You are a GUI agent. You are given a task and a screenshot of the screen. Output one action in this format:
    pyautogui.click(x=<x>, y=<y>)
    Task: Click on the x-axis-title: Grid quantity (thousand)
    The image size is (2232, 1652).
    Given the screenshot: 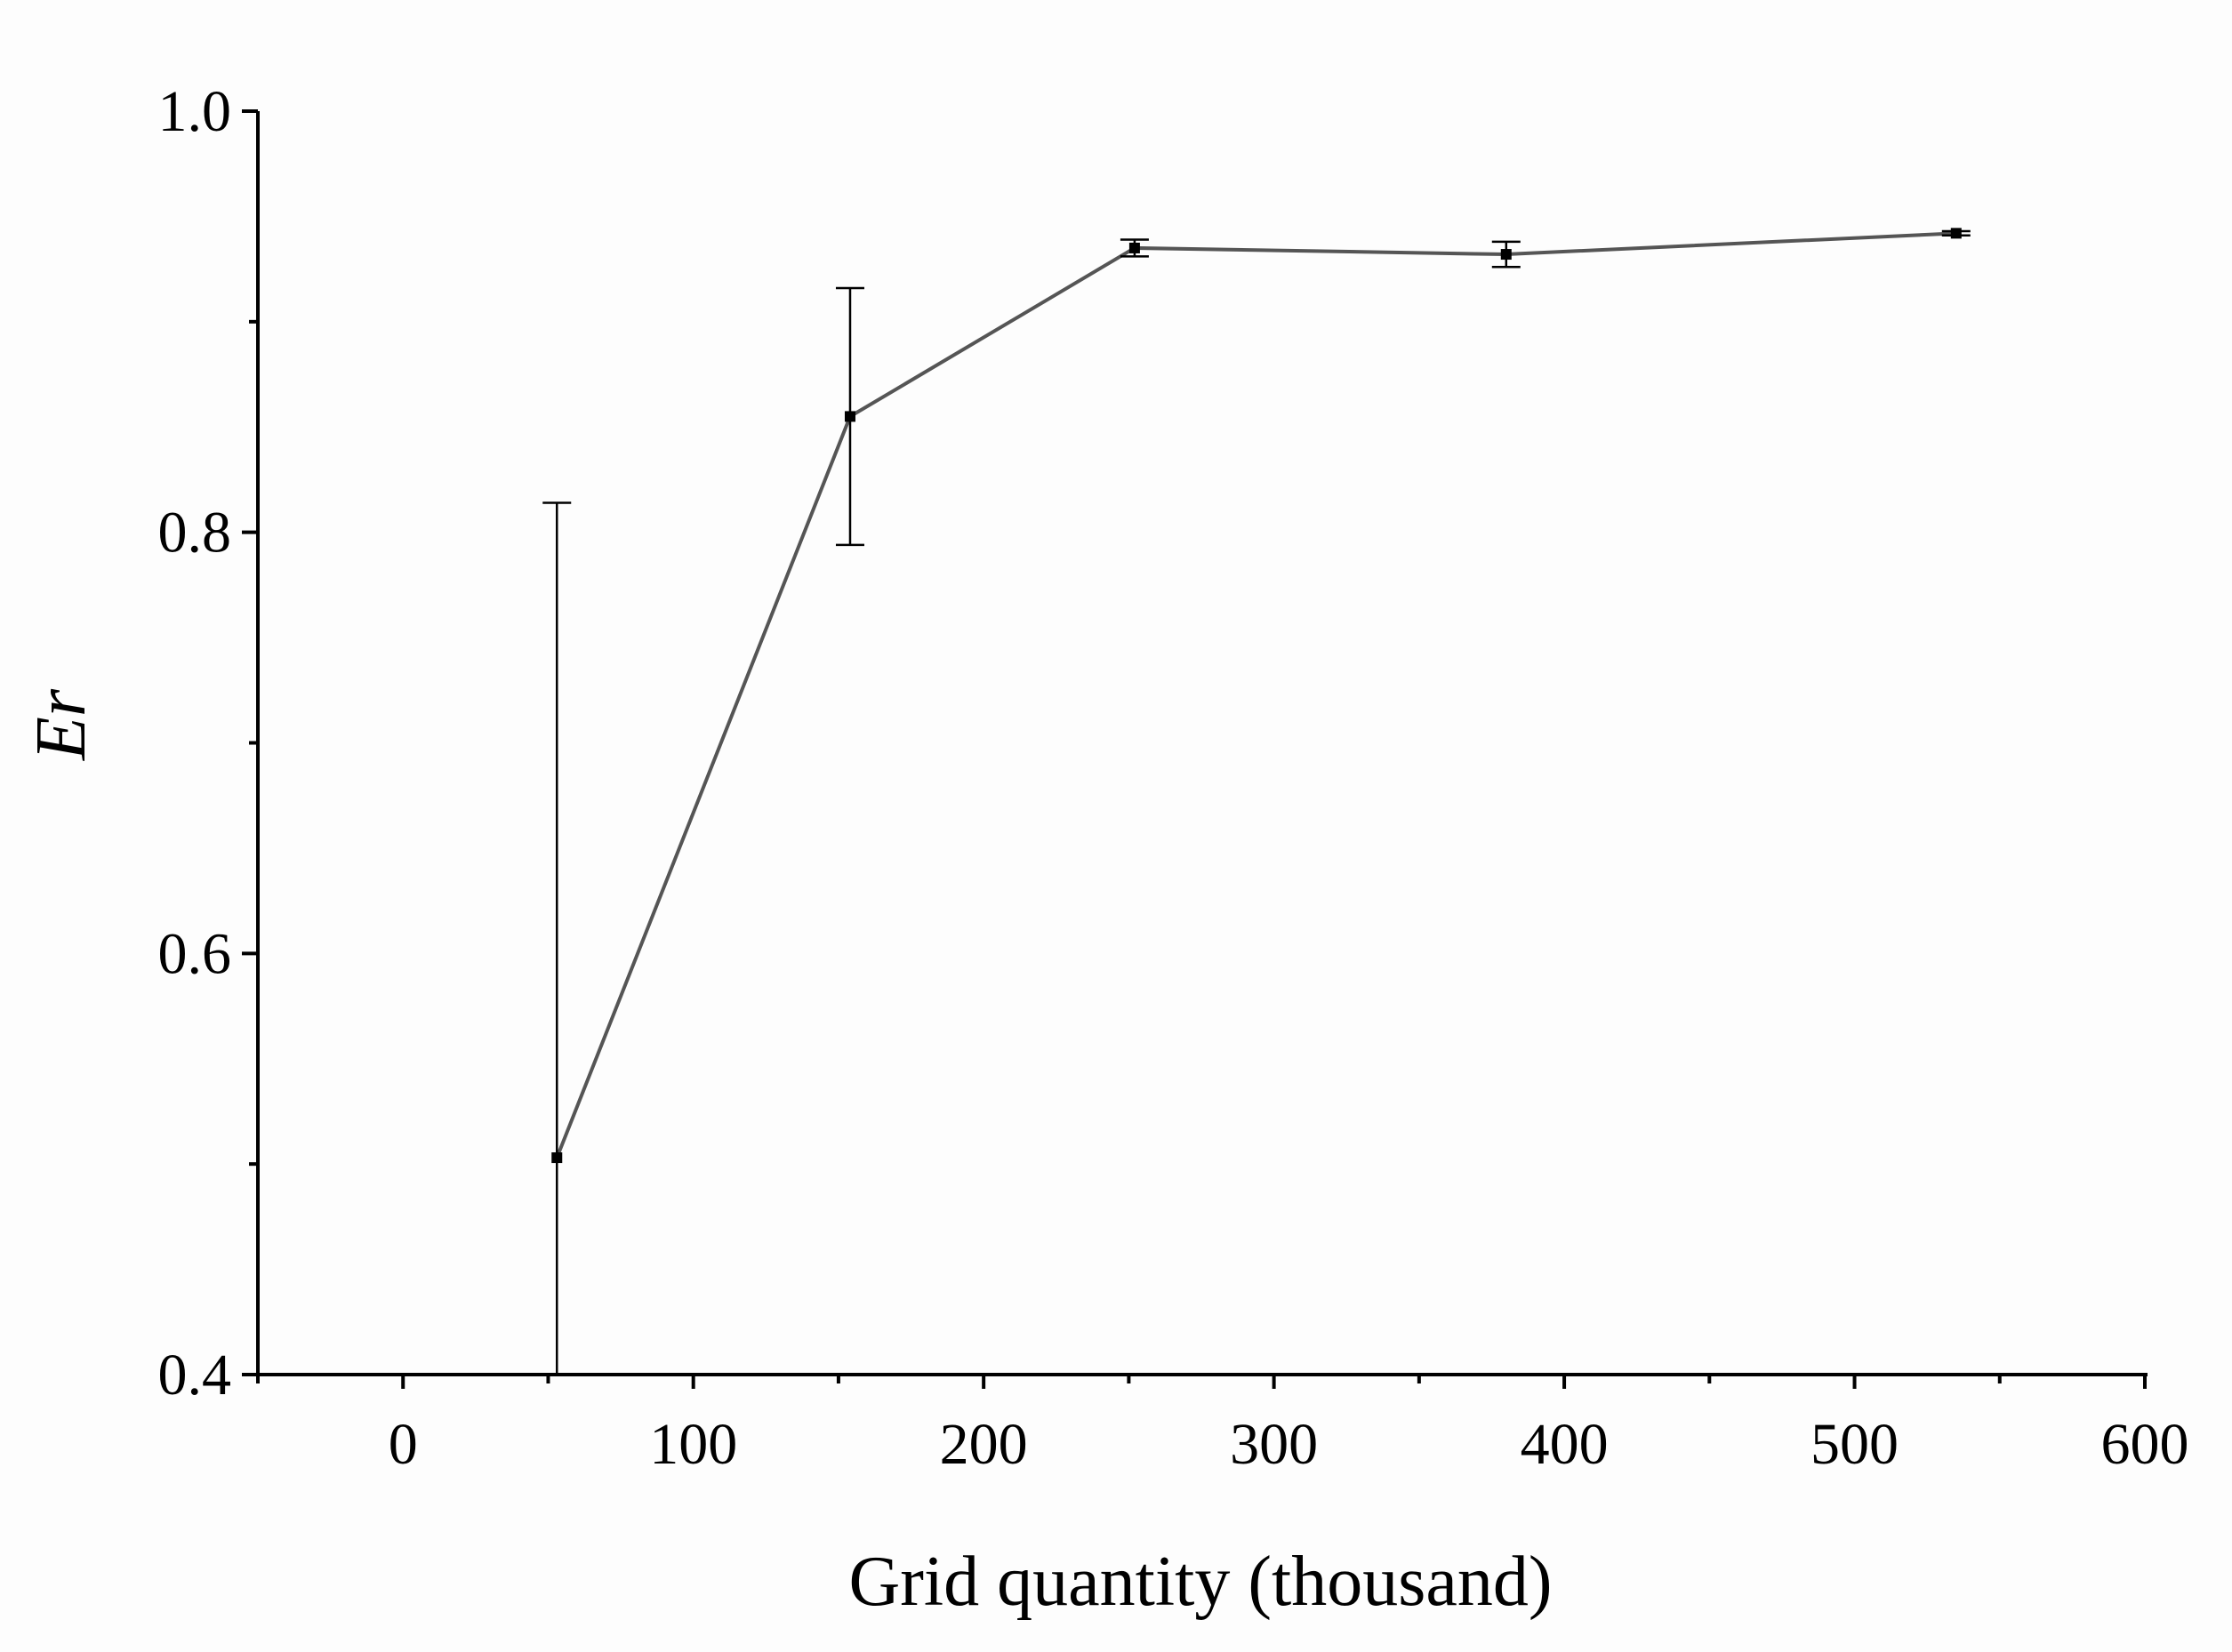 What is the action you would take?
    pyautogui.click(x=1201, y=1582)
    